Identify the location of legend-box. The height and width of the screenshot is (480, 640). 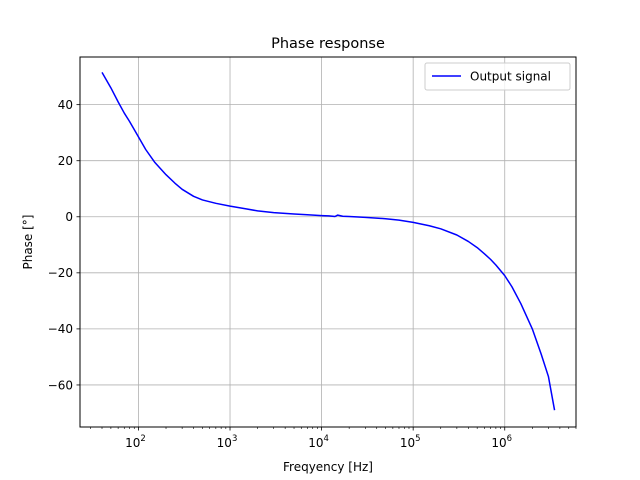
(497, 76).